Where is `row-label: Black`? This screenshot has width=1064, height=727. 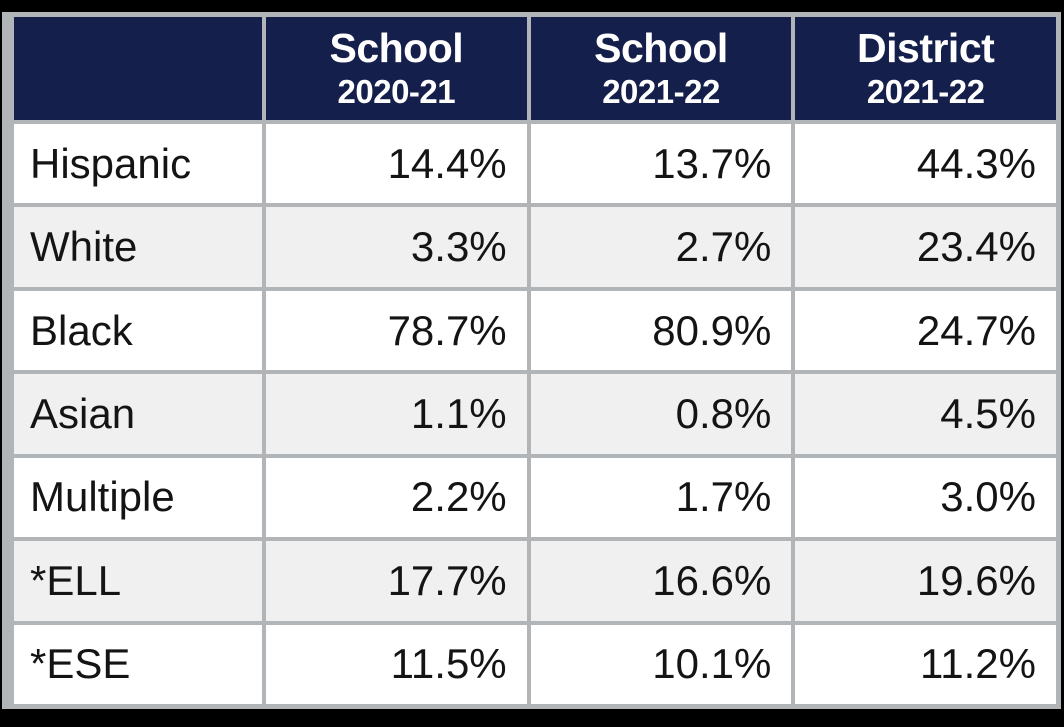 row-label: Black is located at coordinates (138, 330).